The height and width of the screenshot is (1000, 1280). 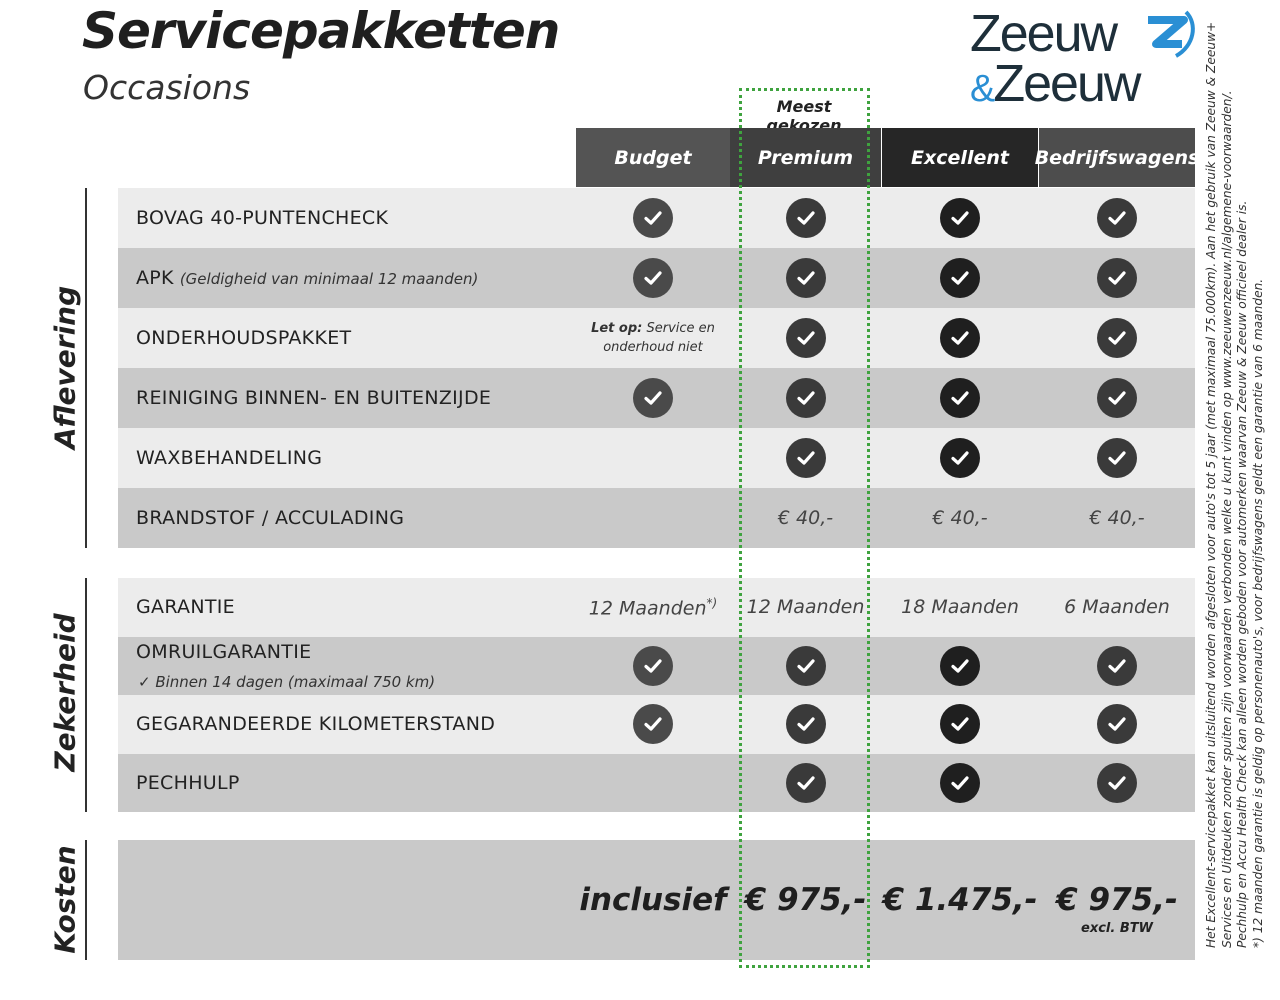 What do you see at coordinates (65, 899) in the screenshot?
I see `section-label-kosten: Kosten` at bounding box center [65, 899].